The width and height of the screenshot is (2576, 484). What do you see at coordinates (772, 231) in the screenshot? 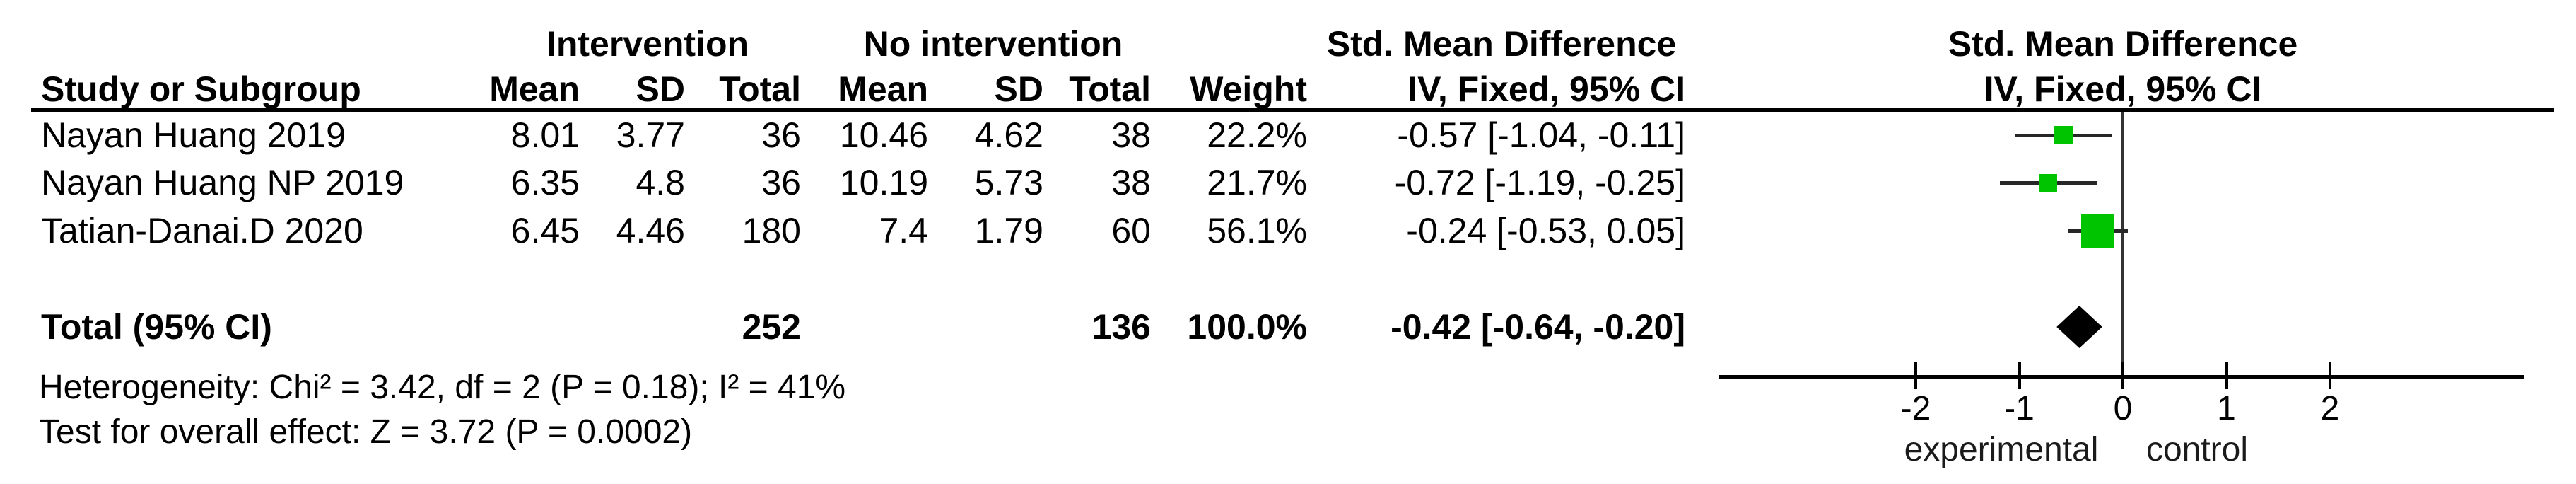
I see `total1-value: 180` at bounding box center [772, 231].